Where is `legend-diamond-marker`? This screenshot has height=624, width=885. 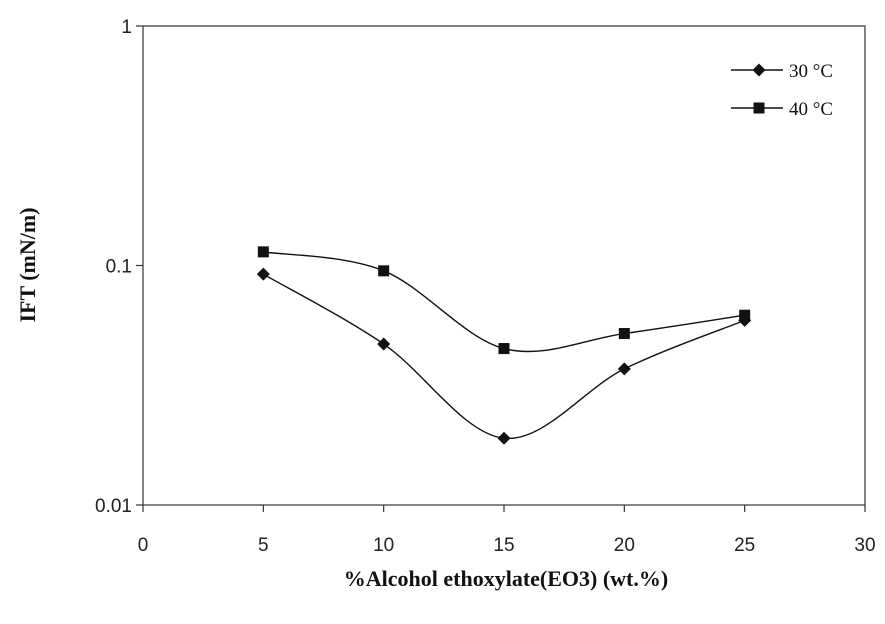
legend-diamond-marker is located at coordinates (759, 70).